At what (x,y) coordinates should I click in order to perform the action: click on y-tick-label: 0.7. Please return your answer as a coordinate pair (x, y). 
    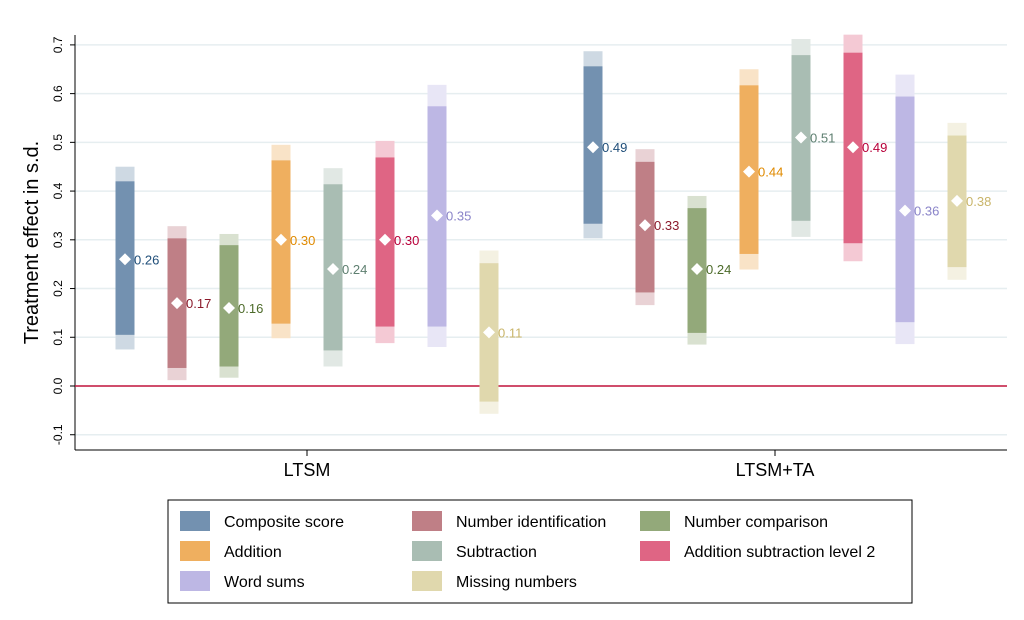
    Looking at the image, I should click on (58, 44).